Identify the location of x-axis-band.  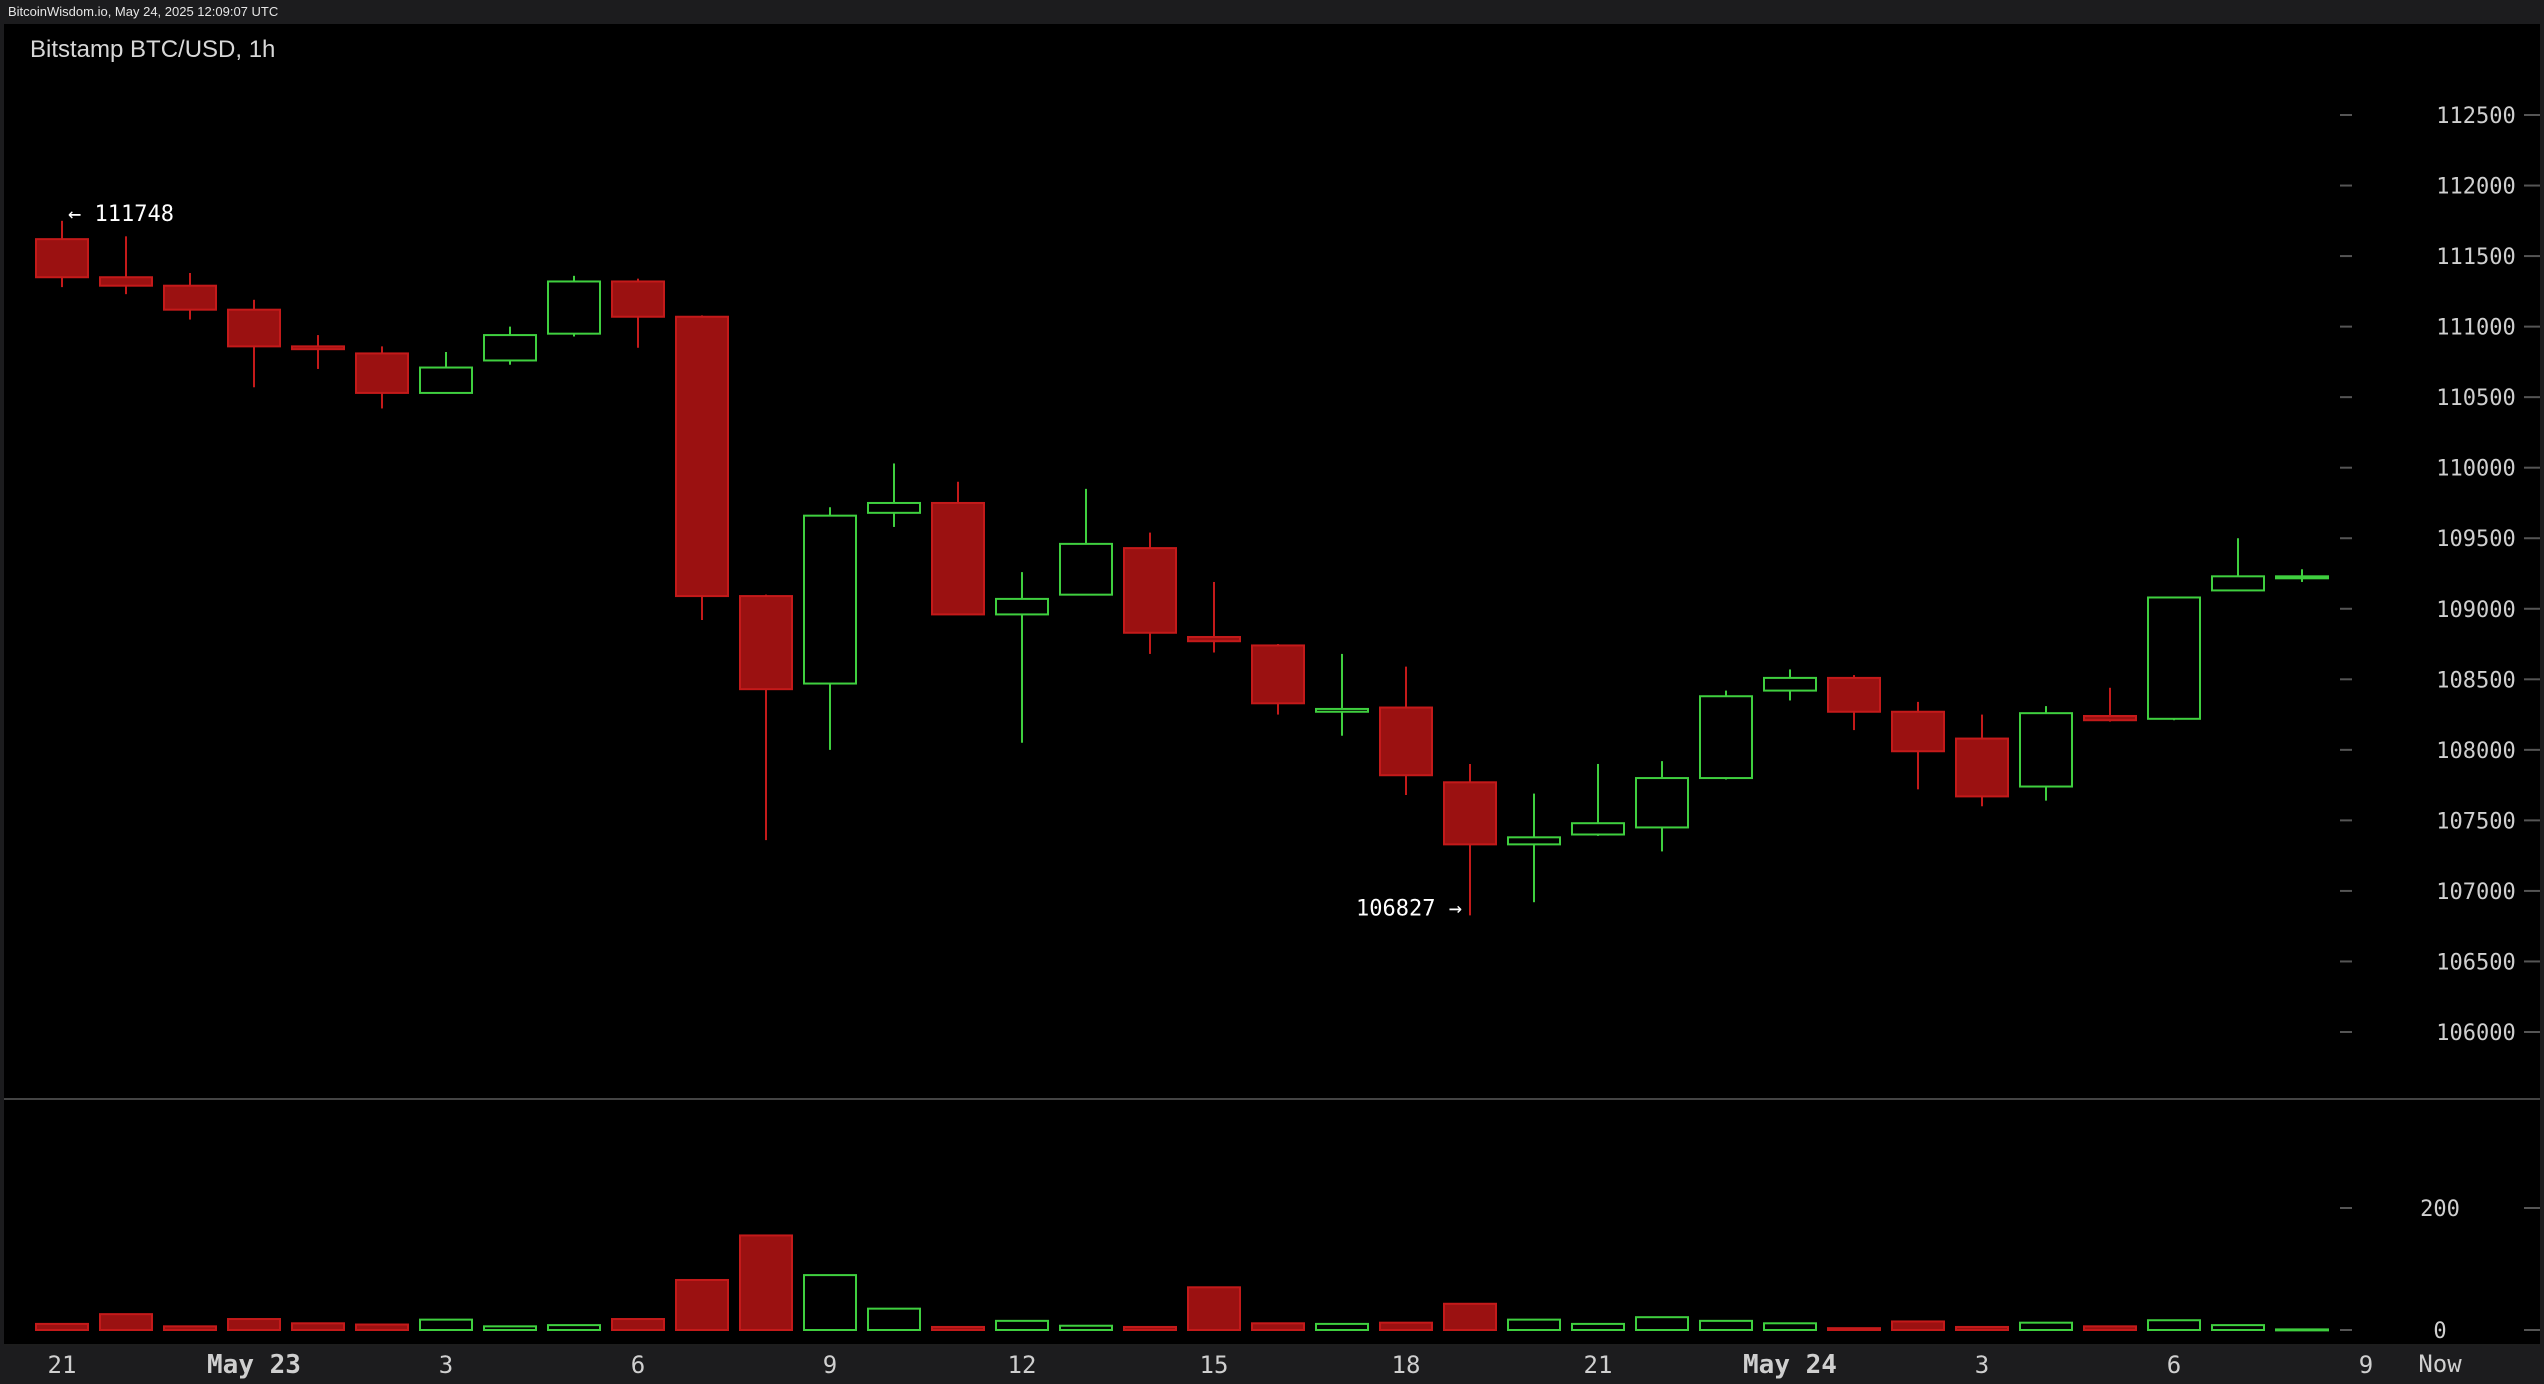
(1272, 1364).